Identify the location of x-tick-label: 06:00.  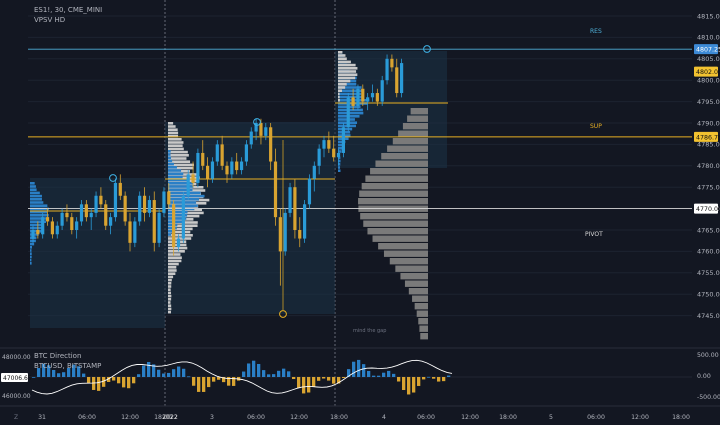
(256, 417).